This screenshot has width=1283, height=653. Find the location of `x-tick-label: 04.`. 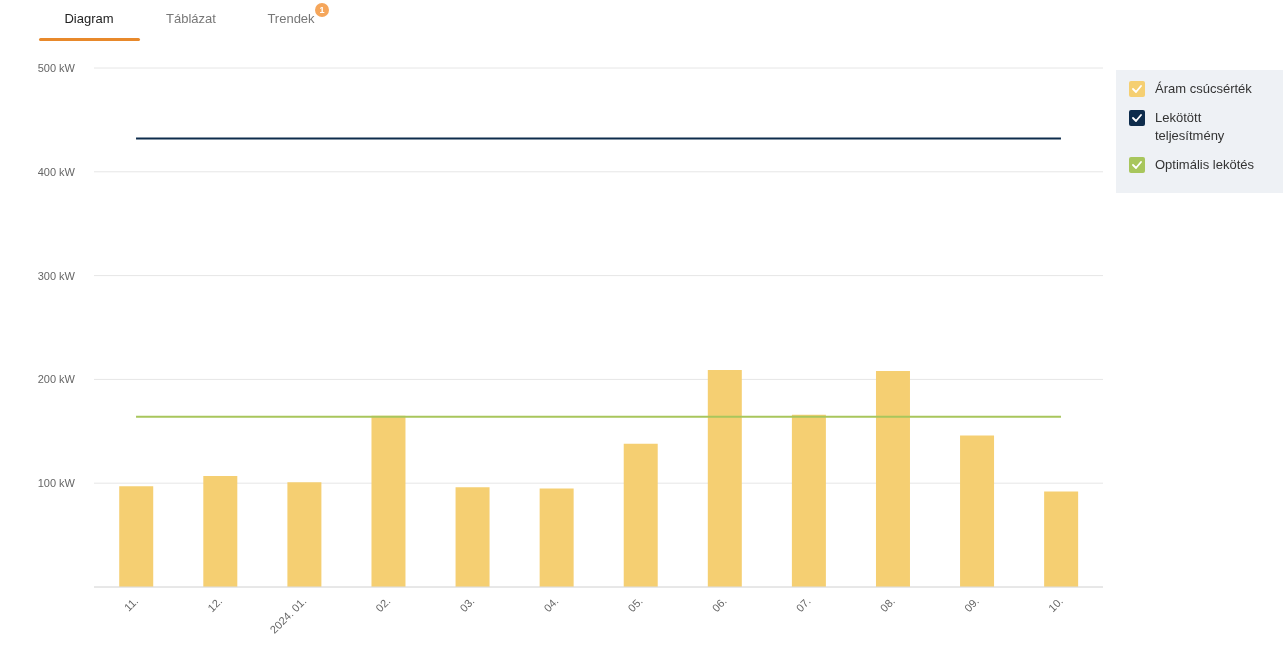

x-tick-label: 04. is located at coordinates (551, 604).